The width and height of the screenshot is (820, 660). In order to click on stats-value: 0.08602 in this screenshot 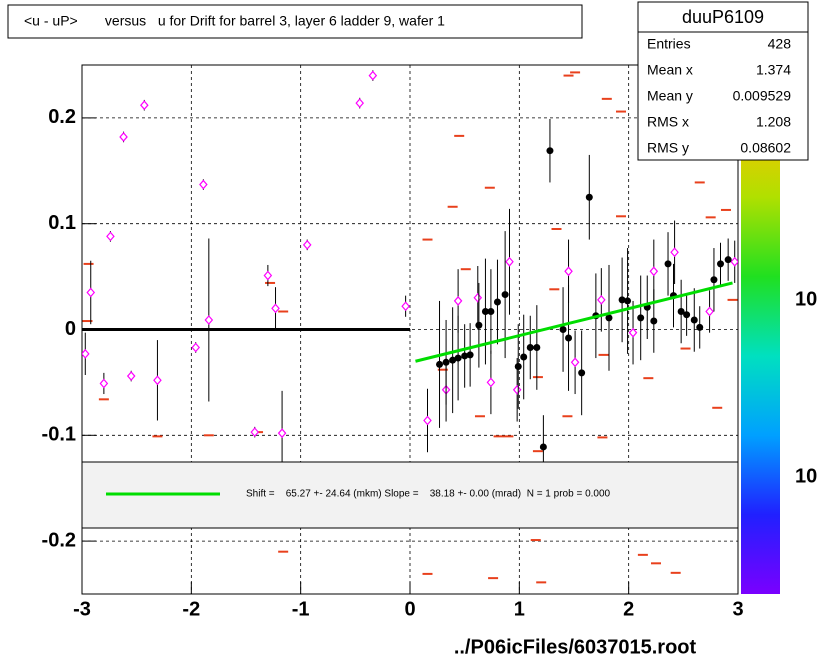, I will do `click(765, 148)`.